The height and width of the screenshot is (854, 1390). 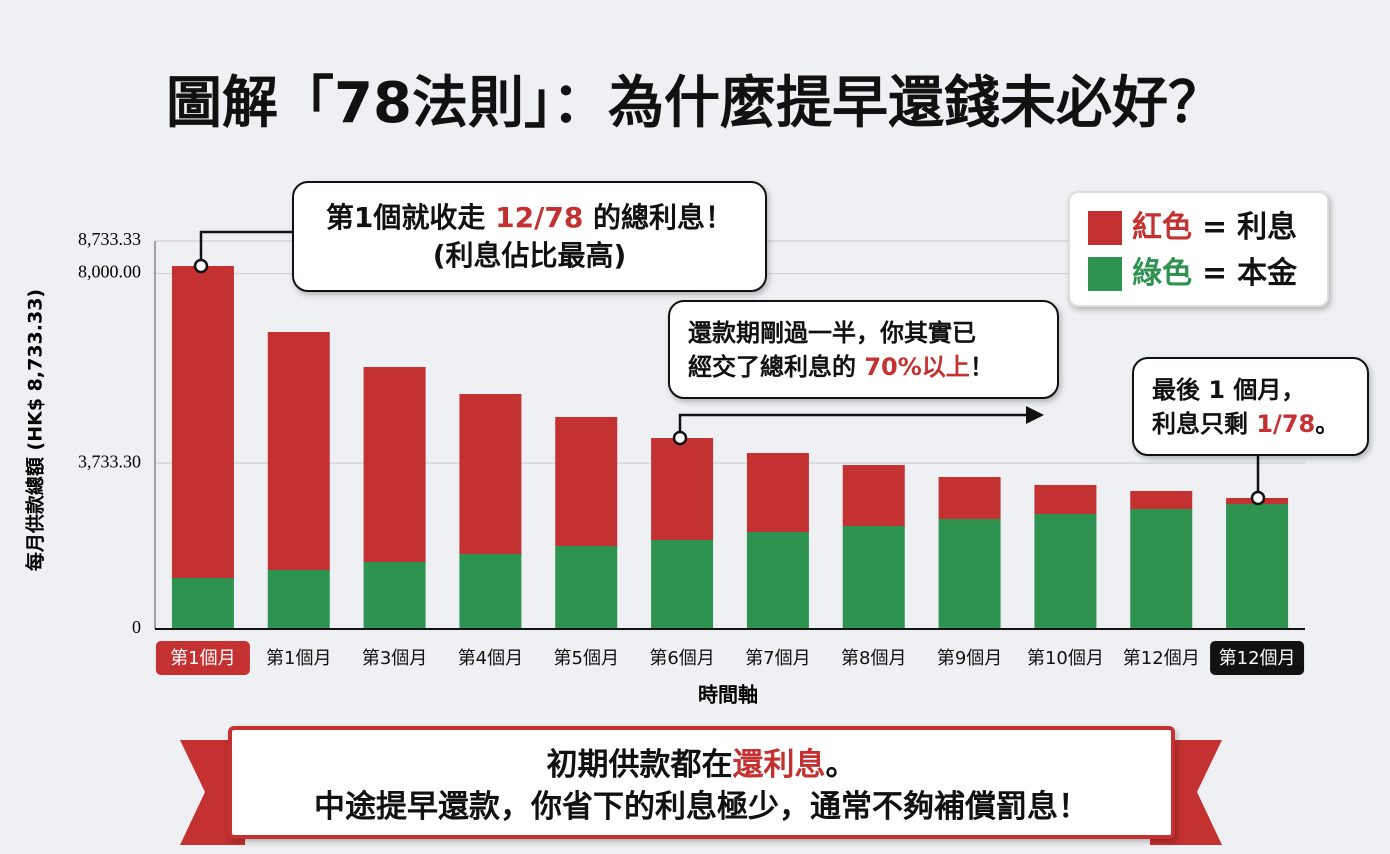 I want to click on x-tick-label: 第4個月, so click(x=490, y=658).